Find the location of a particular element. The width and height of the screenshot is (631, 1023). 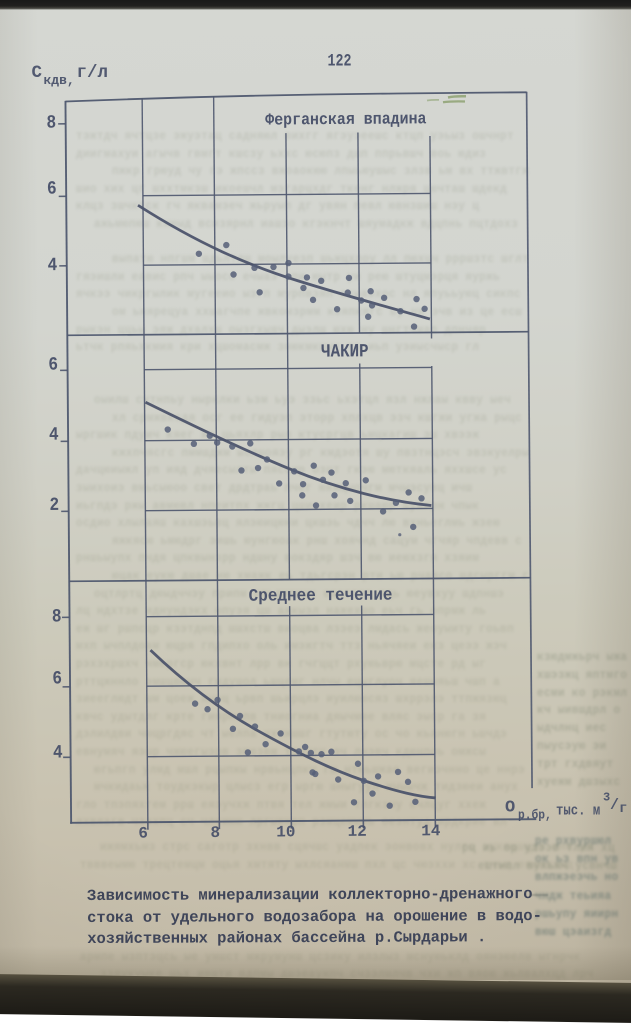

svg-text: С is located at coordinates (37, 73).